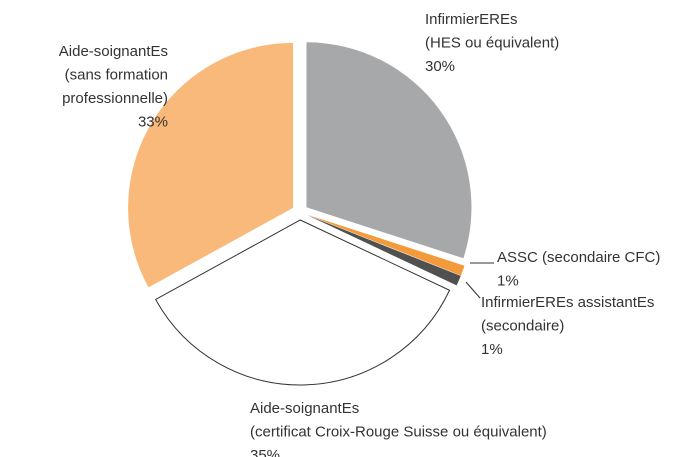 The width and height of the screenshot is (690, 457). Describe the element at coordinates (116, 74) in the screenshot. I see `slice-label: (sans formation` at that location.